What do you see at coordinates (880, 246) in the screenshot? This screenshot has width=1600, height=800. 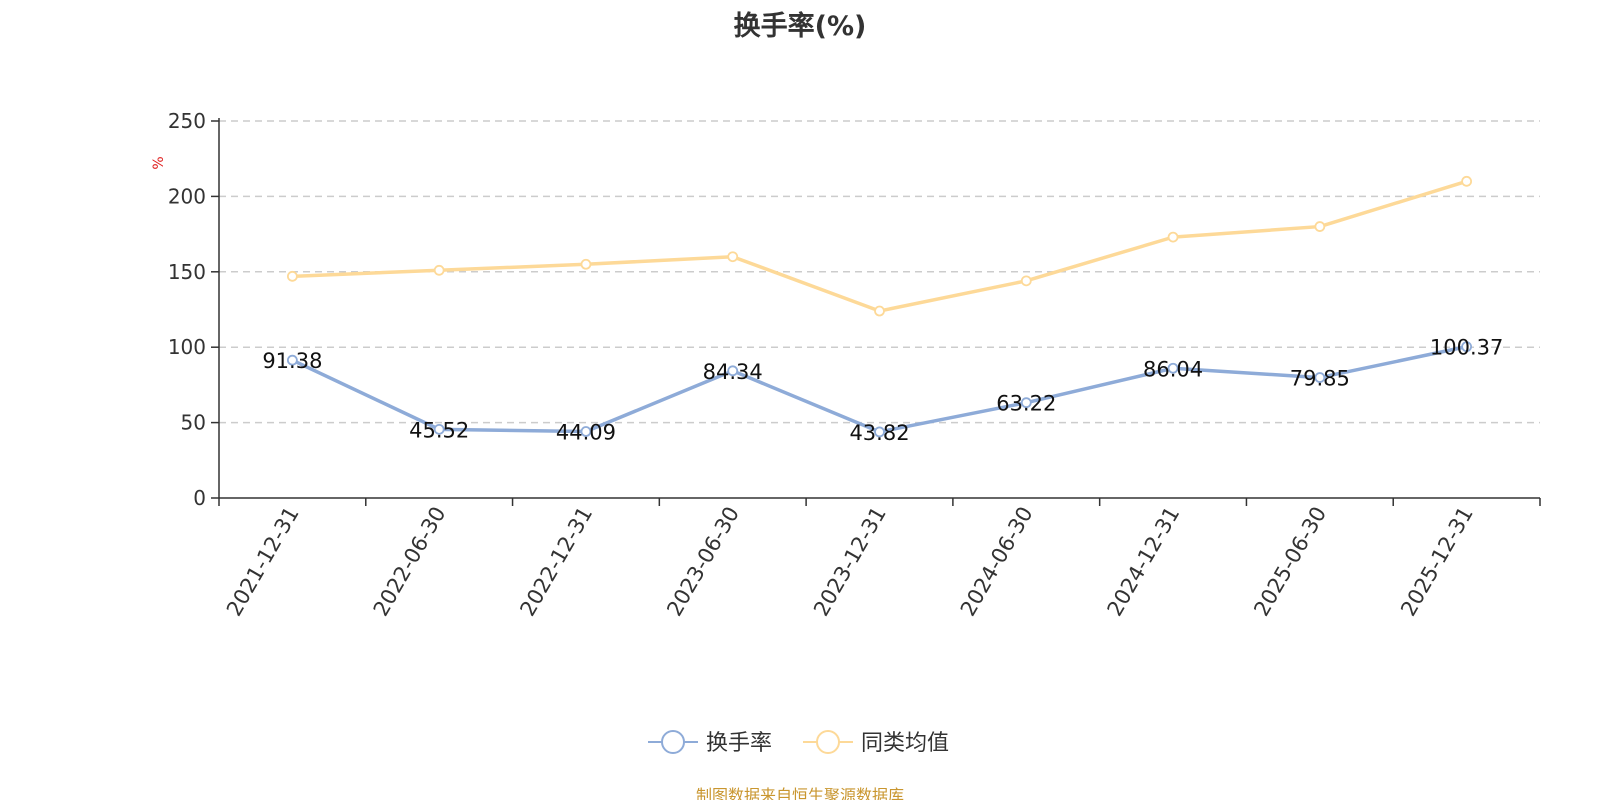 I see `series-line-同类均值` at bounding box center [880, 246].